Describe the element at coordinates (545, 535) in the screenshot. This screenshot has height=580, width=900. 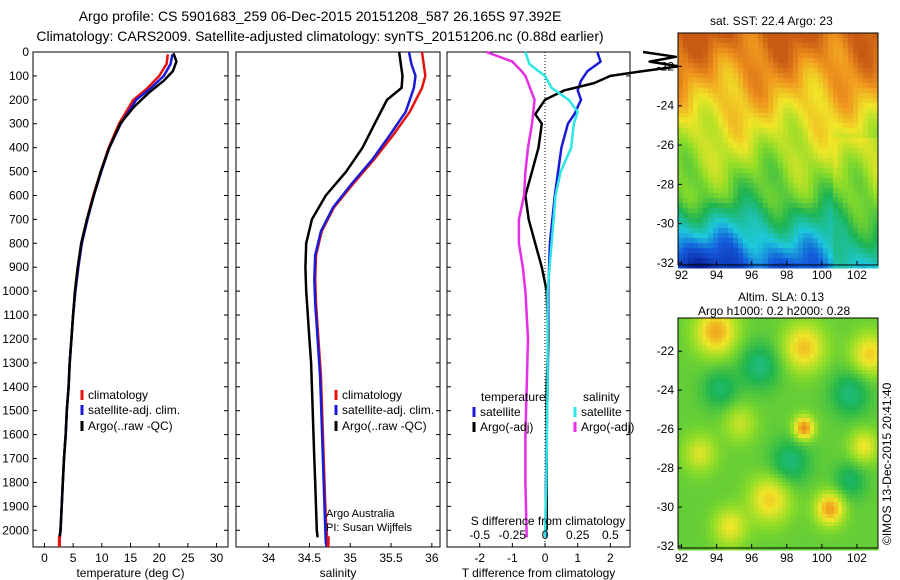
I see `sdiff-tick-label: 0` at that location.